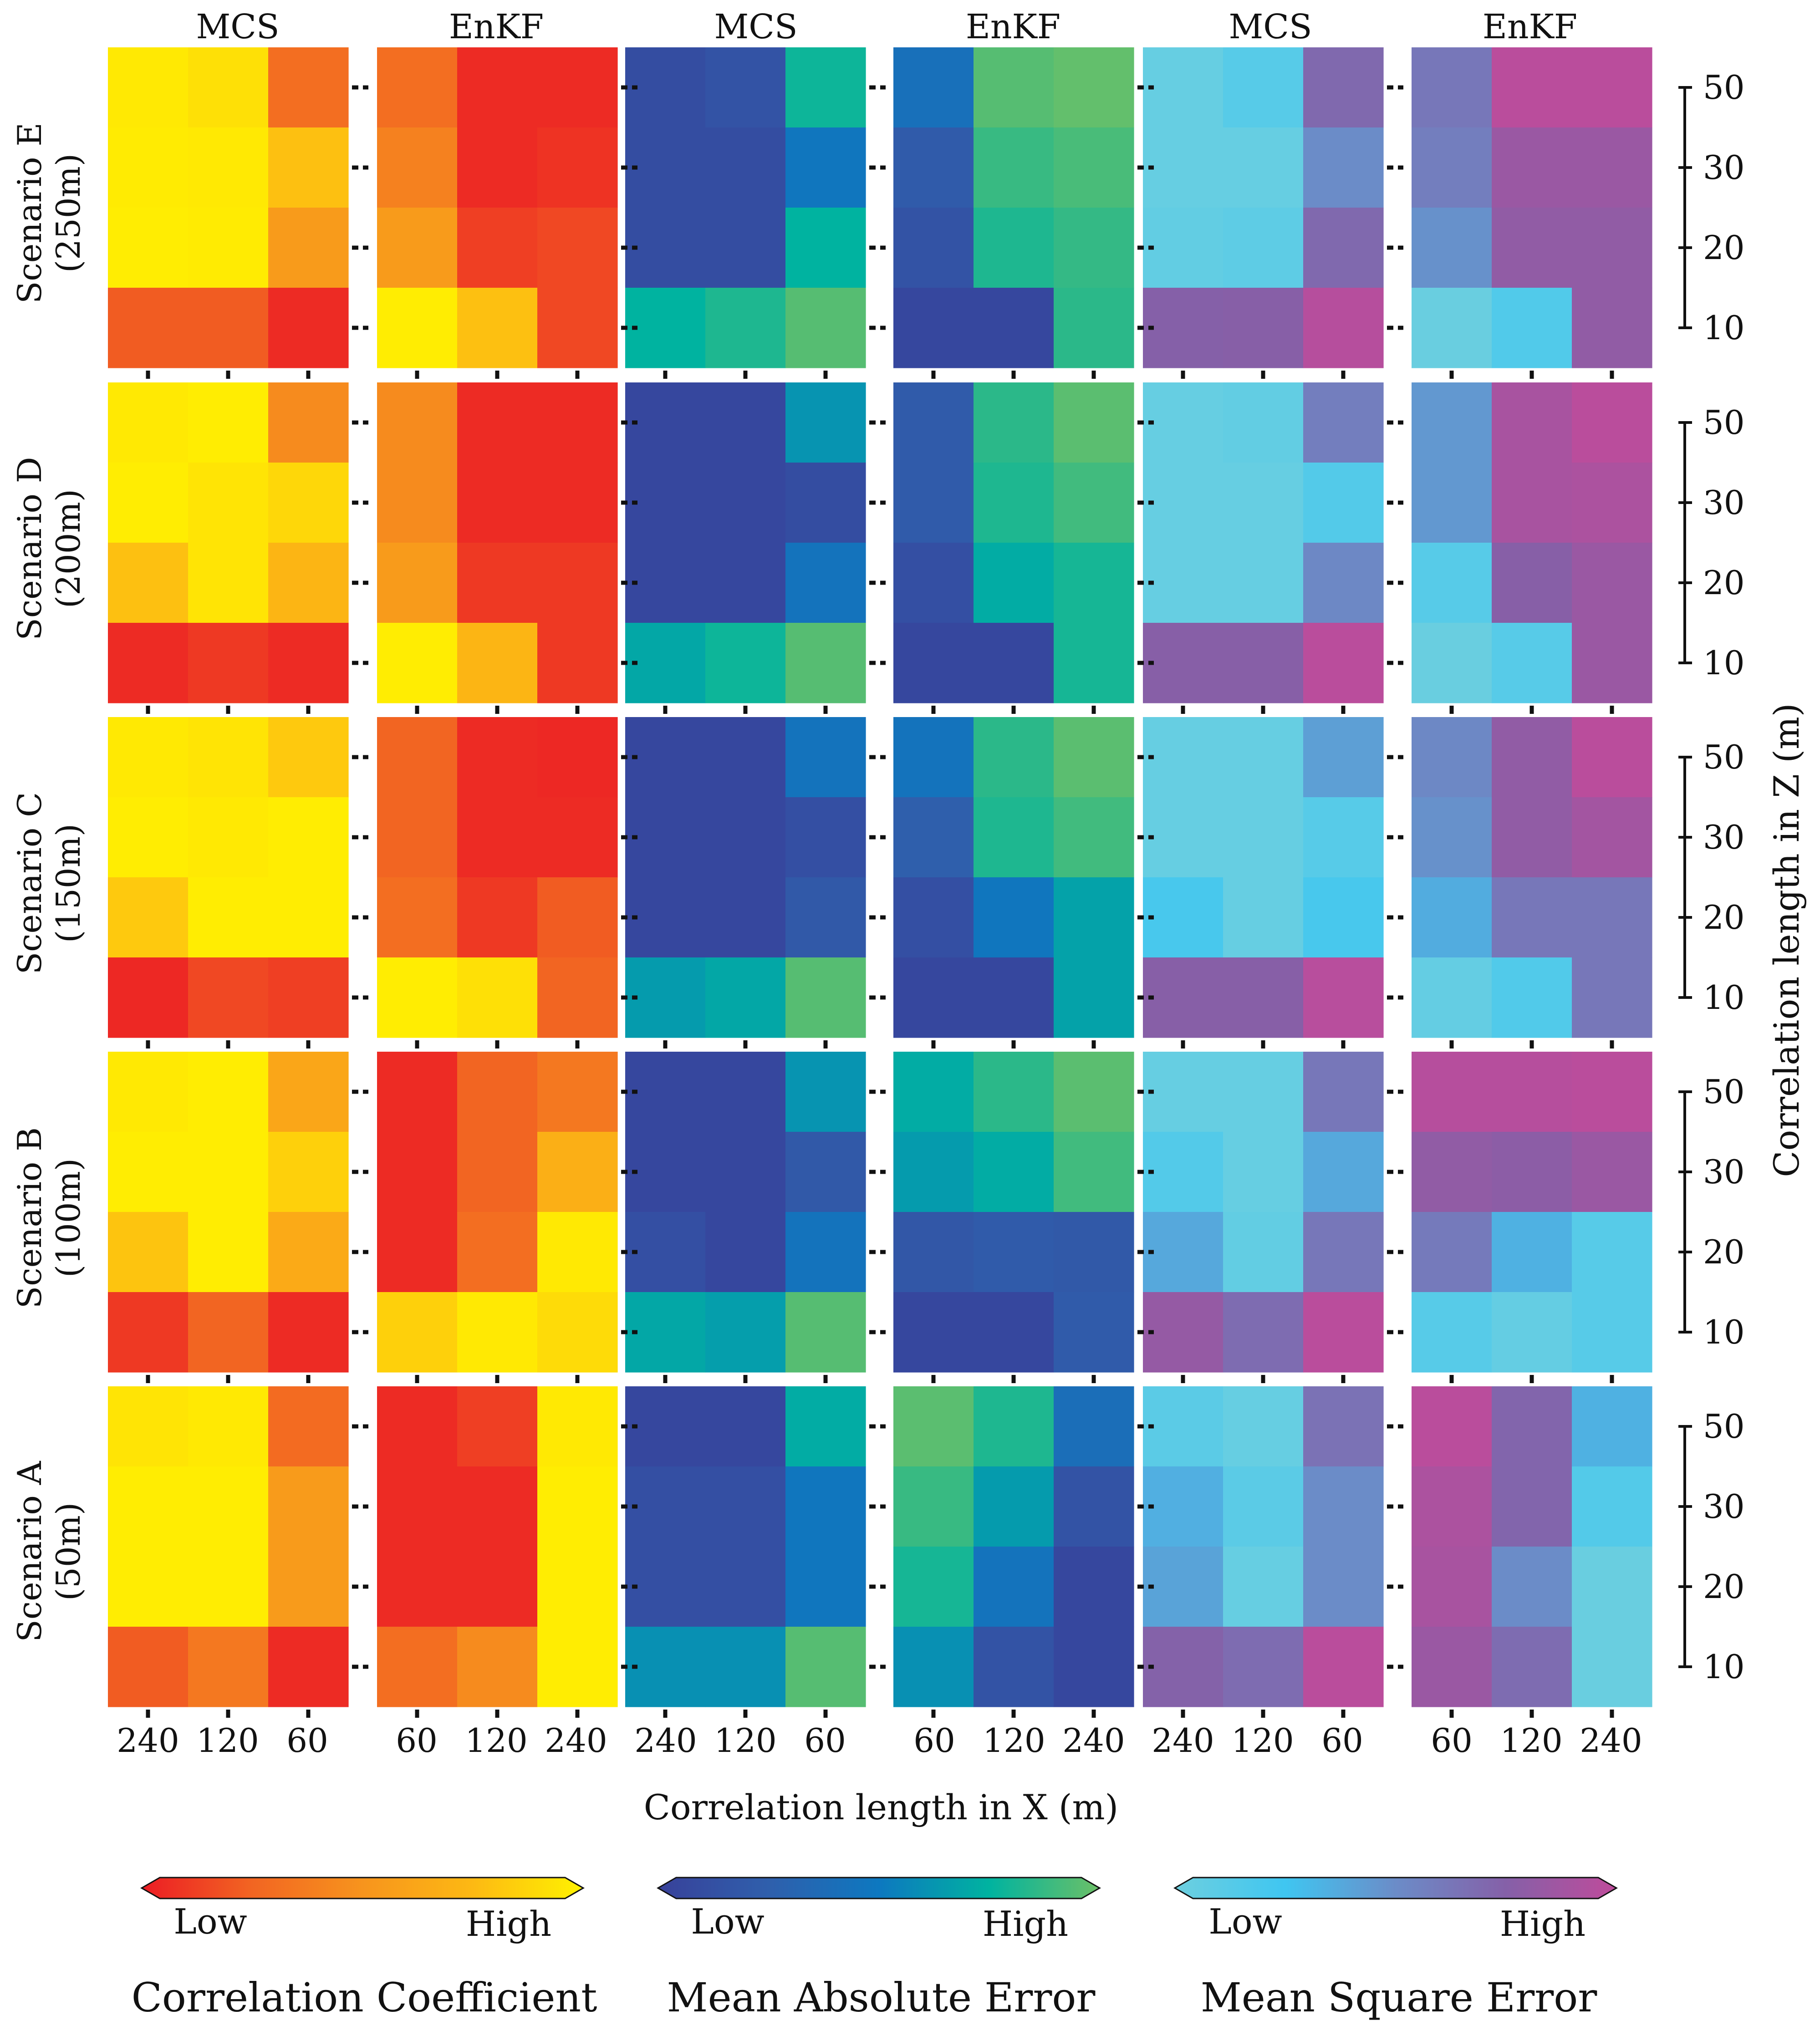 The width and height of the screenshot is (1820, 2041). What do you see at coordinates (755, 26) in the screenshot?
I see `column-title: MCS` at bounding box center [755, 26].